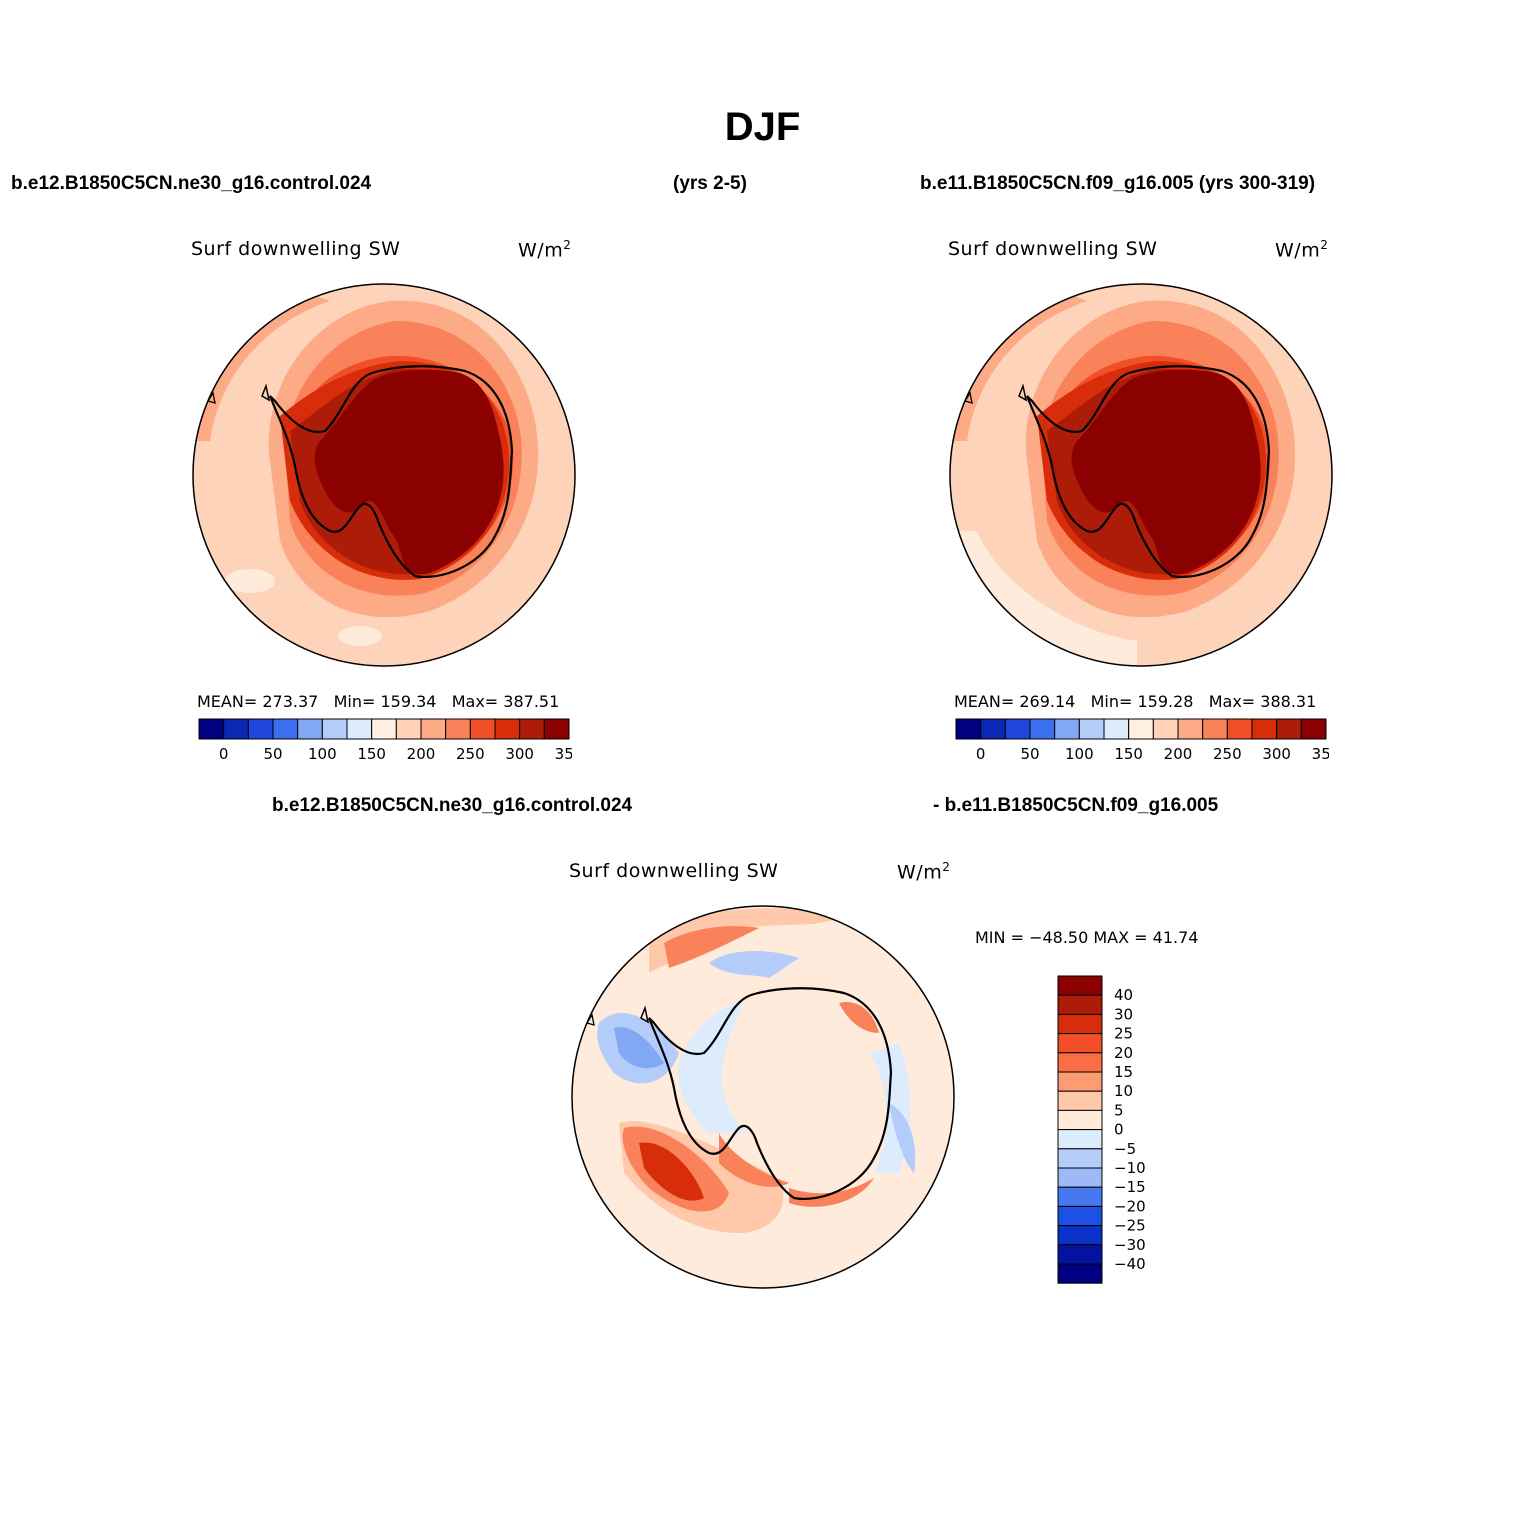  What do you see at coordinates (1166, 472) in the screenshot?
I see `panel2-continent` at bounding box center [1166, 472].